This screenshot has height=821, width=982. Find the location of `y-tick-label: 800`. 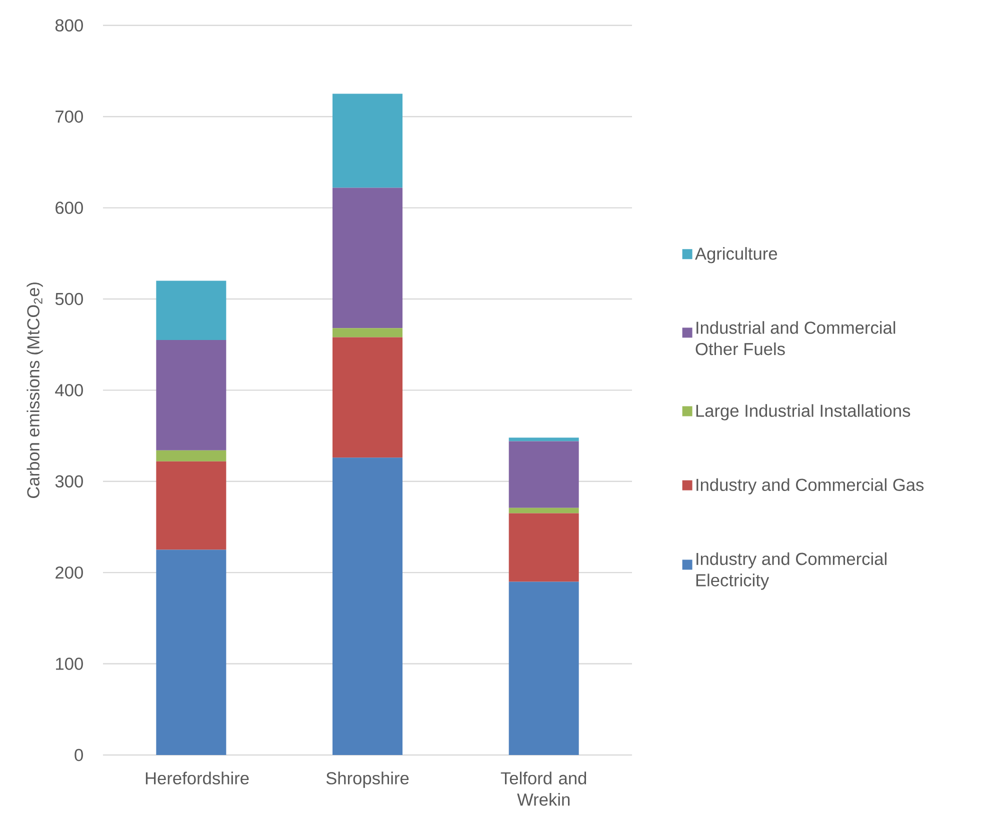

y-tick-label: 800 is located at coordinates (69, 25).